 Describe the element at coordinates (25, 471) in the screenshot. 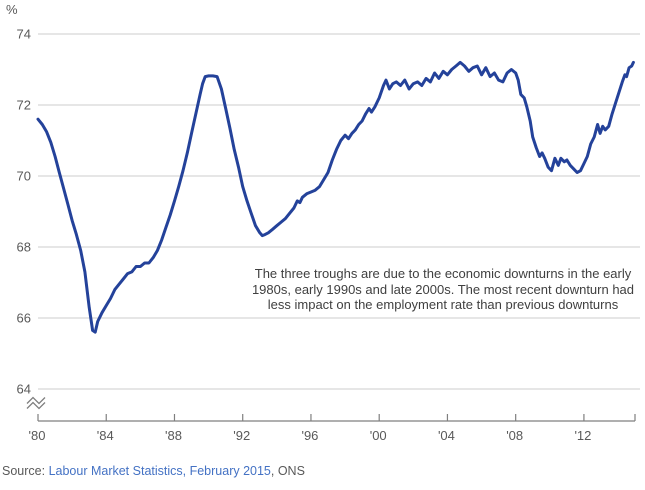

I see `source-prefix: Source:` at that location.